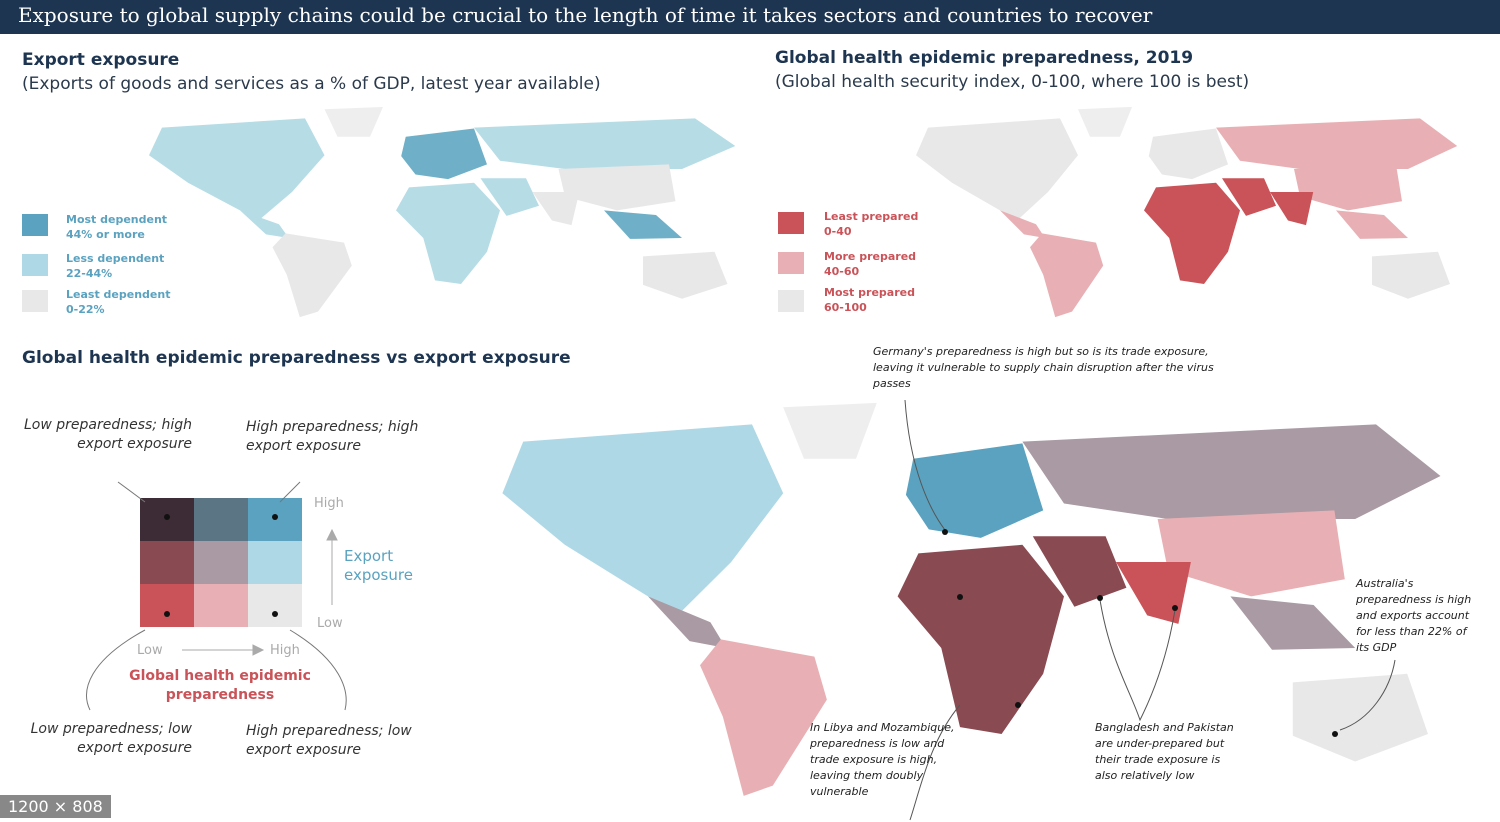 This screenshot has width=1500, height=822. Describe the element at coordinates (105, 234) in the screenshot. I see `legend-range: 44% or more` at that location.